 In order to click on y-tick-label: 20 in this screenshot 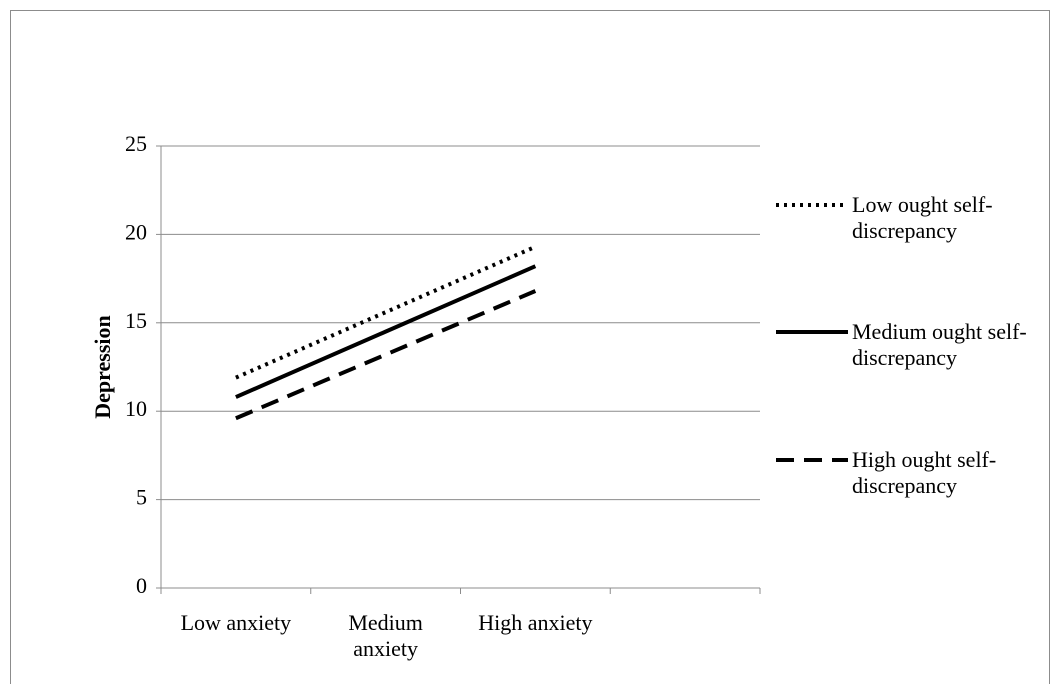, I will do `click(136, 231)`.